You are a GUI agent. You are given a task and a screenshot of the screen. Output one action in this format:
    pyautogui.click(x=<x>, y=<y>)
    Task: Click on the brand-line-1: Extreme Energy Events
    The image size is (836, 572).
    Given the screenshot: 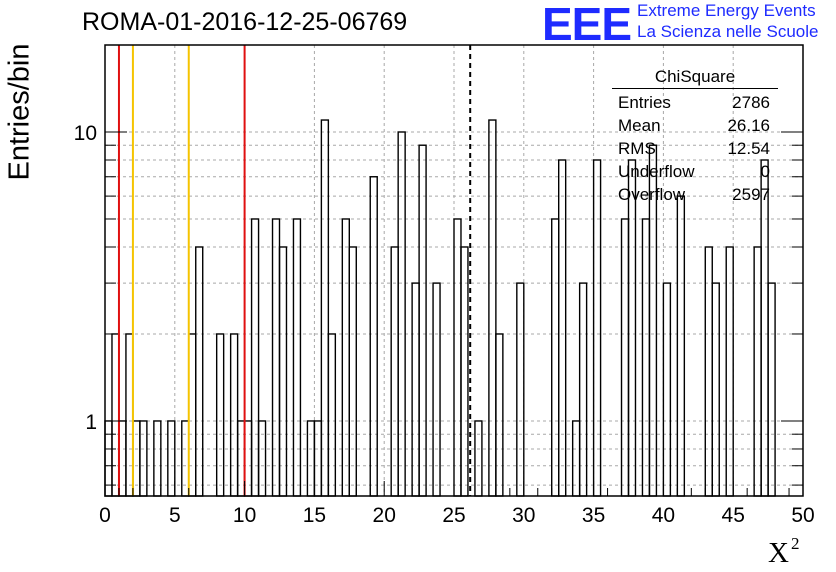 What is the action you would take?
    pyautogui.click(x=726, y=10)
    